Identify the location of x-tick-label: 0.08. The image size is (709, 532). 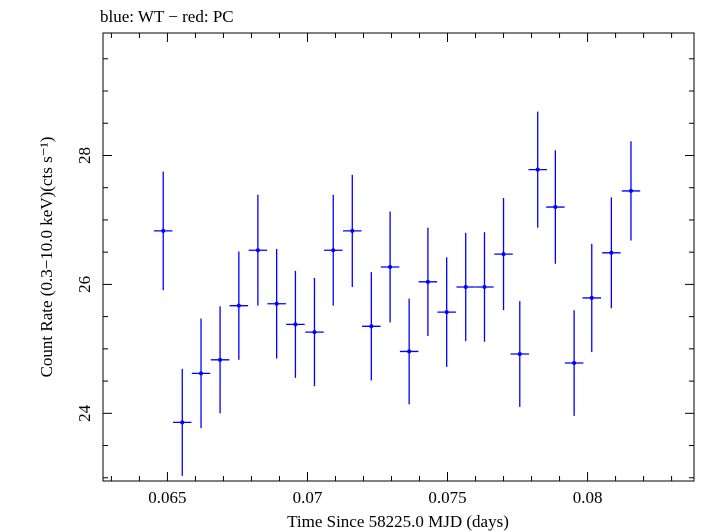
(588, 497).